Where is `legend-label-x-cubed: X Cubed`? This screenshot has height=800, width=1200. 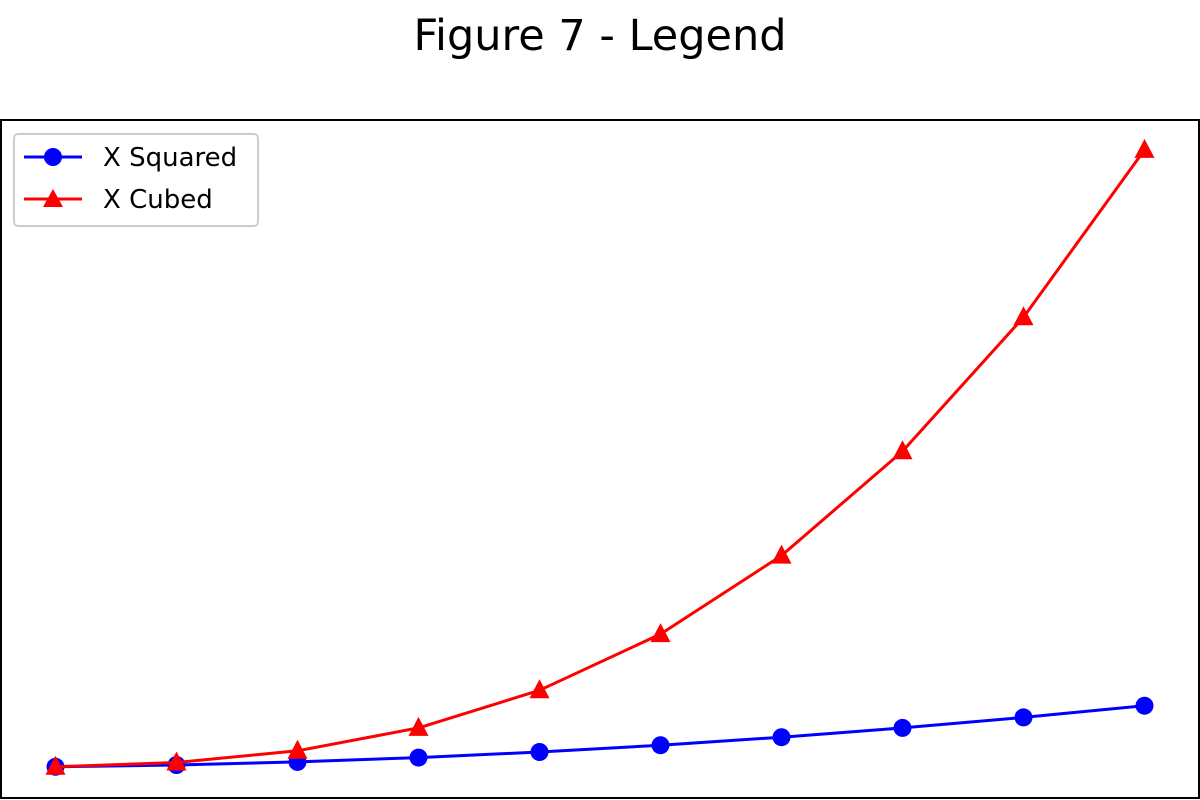 legend-label-x-cubed: X Cubed is located at coordinates (158, 200).